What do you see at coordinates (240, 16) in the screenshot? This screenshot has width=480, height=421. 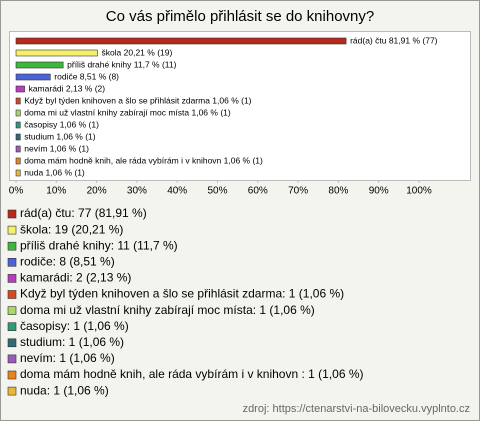 I see `chart-title: Co vás přimělo přihlásit se do knihovny?` at bounding box center [240, 16].